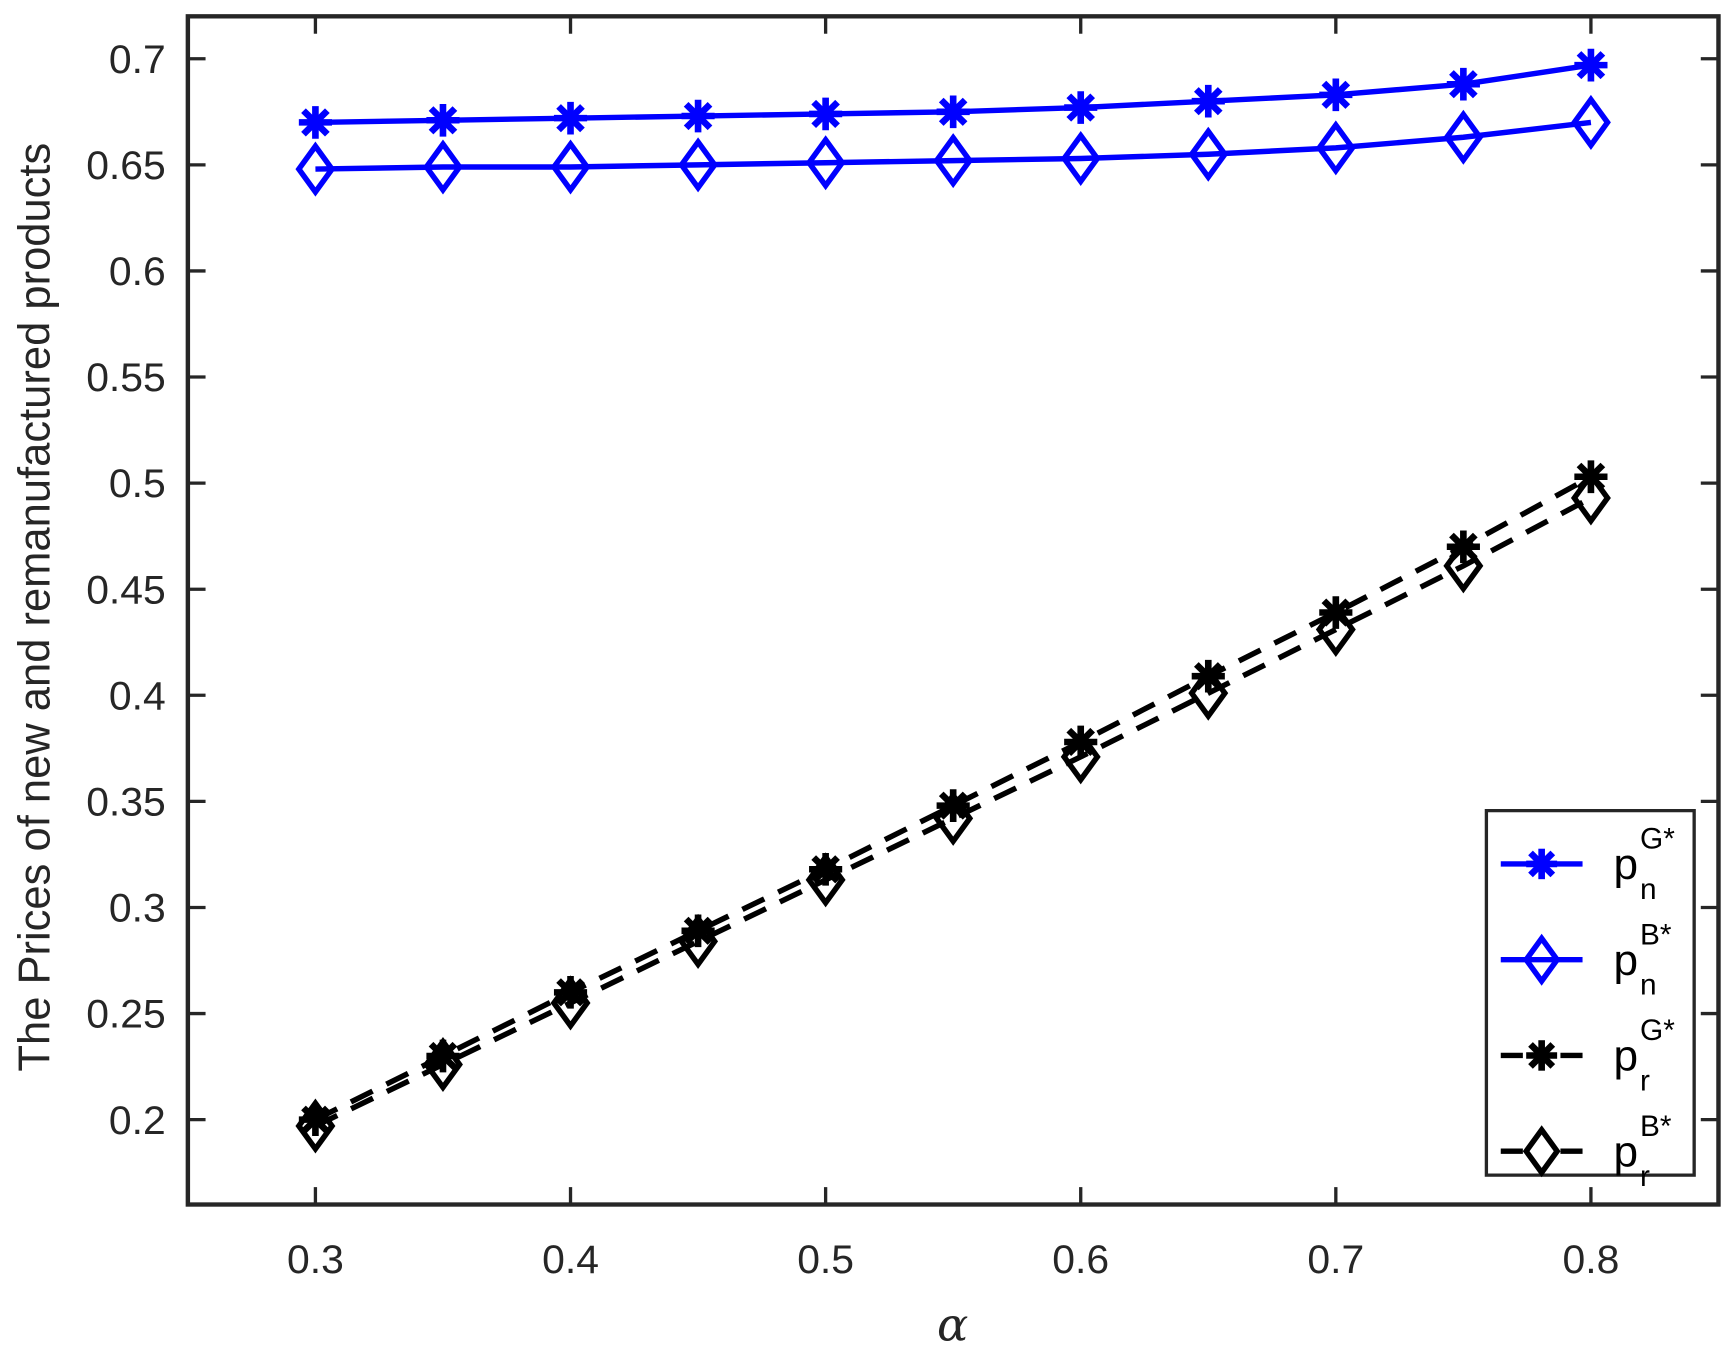 The width and height of the screenshot is (1724, 1371). Describe the element at coordinates (1586, 1151) in the screenshot. I see `legend-entry: pr B*` at that location.